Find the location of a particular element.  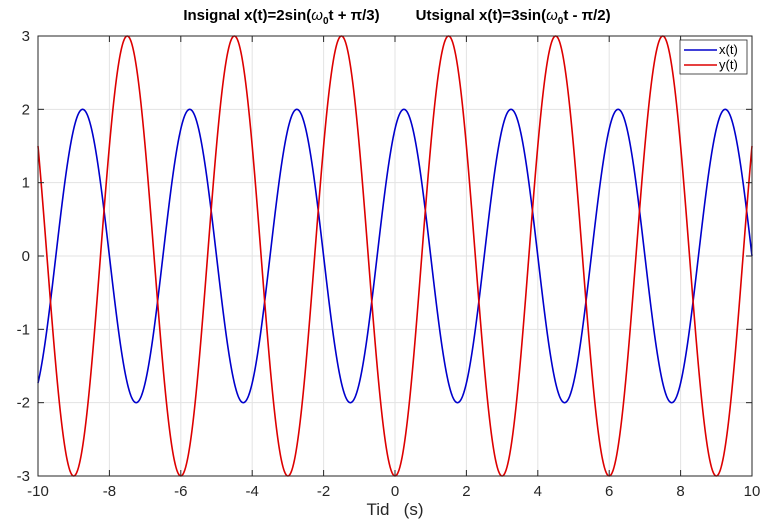

title-right-suffix: t - π/2) is located at coordinates (586, 15).